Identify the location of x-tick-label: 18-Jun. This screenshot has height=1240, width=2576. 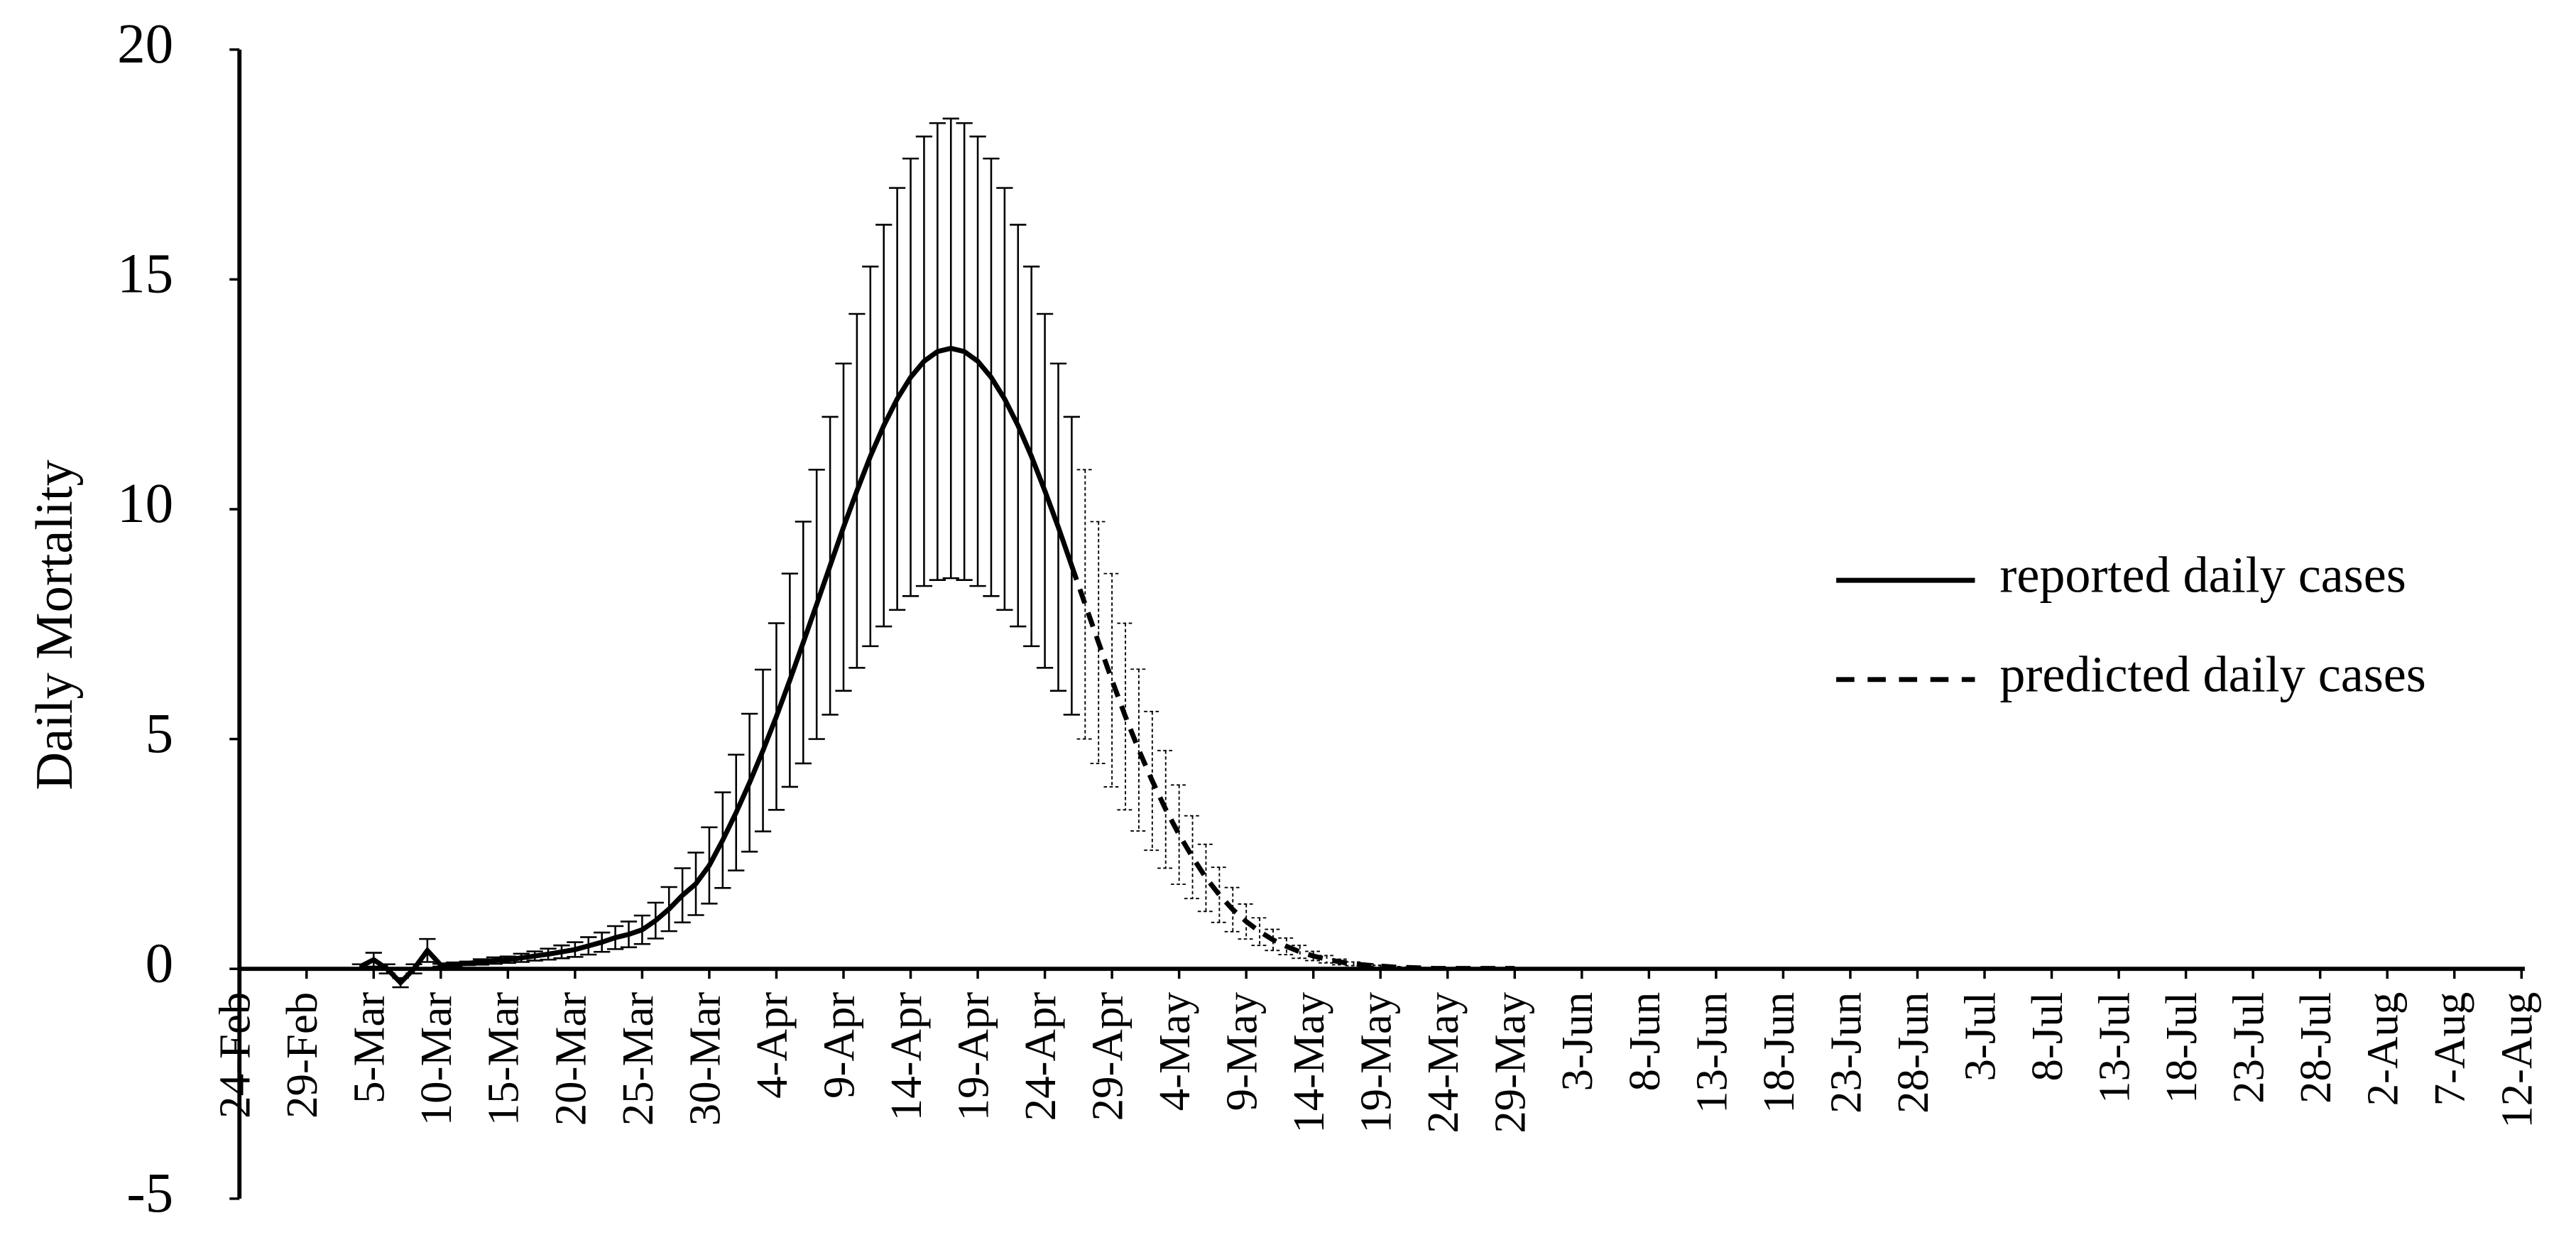
(1778, 1053).